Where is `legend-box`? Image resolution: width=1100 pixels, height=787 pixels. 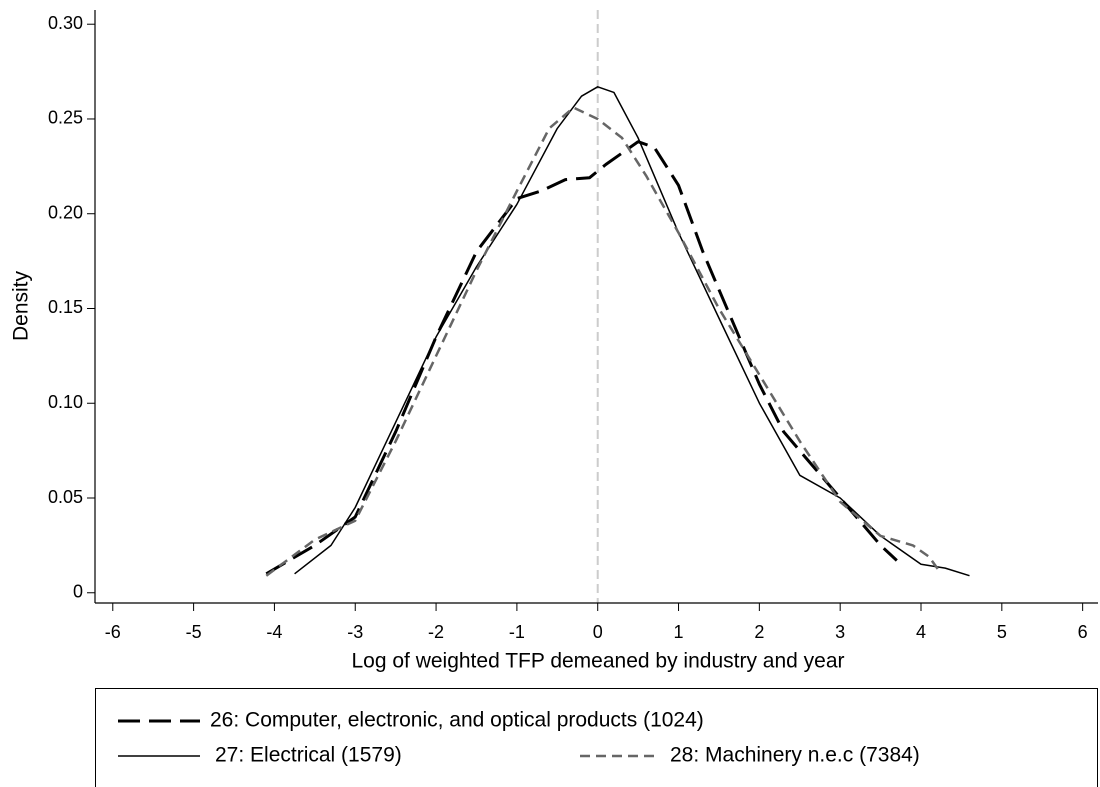 legend-box is located at coordinates (596, 737).